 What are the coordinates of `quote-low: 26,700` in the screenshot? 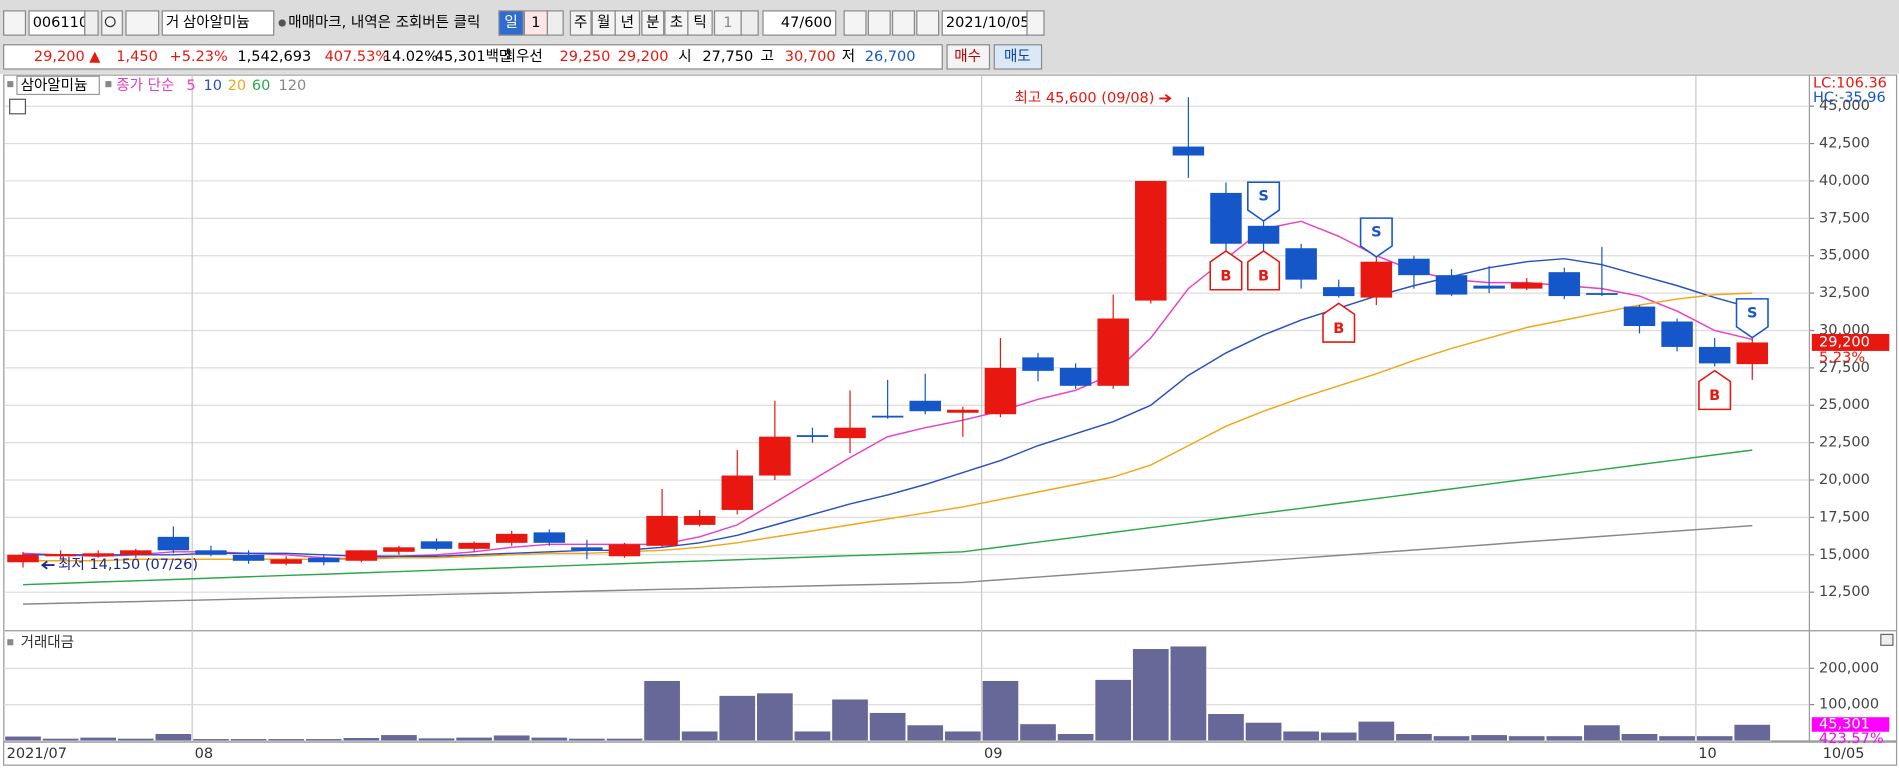 It's located at (890, 57).